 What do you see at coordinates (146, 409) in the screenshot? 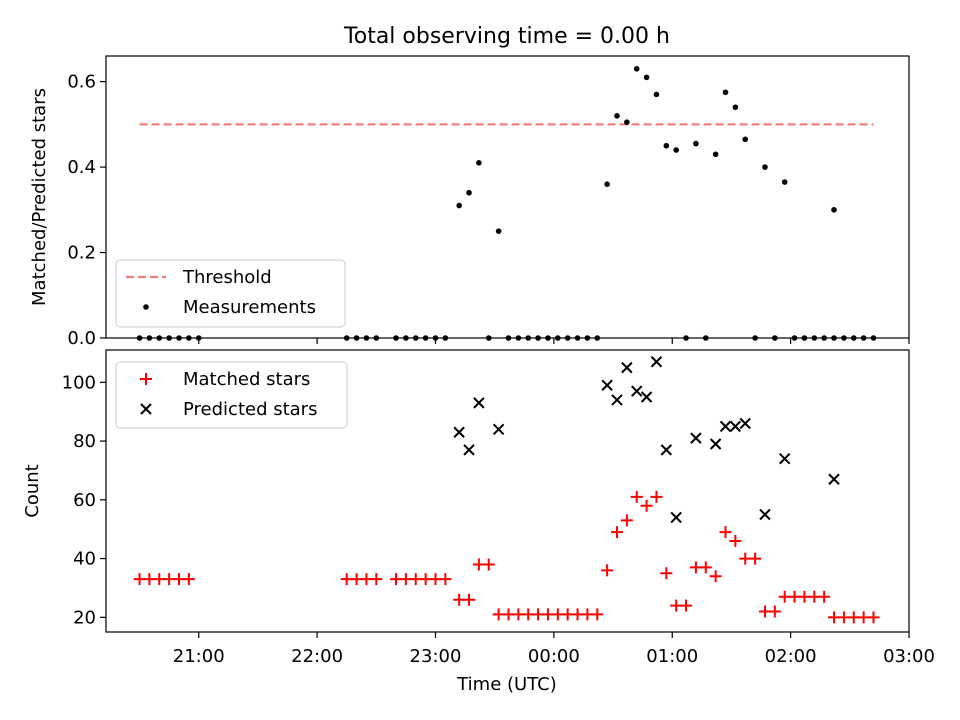
I see `legend-predicted-swatch` at bounding box center [146, 409].